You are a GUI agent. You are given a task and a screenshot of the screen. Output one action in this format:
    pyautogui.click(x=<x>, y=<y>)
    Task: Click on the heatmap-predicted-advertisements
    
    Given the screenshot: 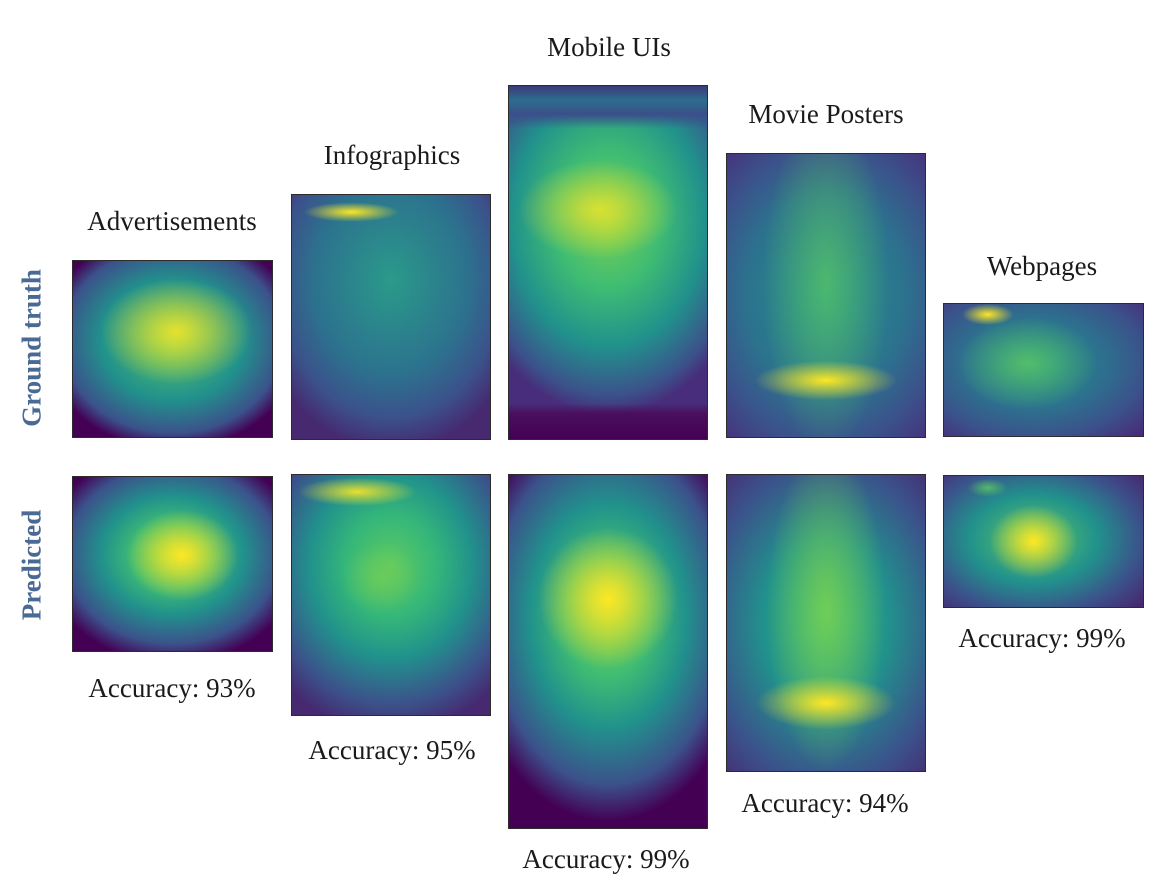 What is the action you would take?
    pyautogui.click(x=172, y=564)
    